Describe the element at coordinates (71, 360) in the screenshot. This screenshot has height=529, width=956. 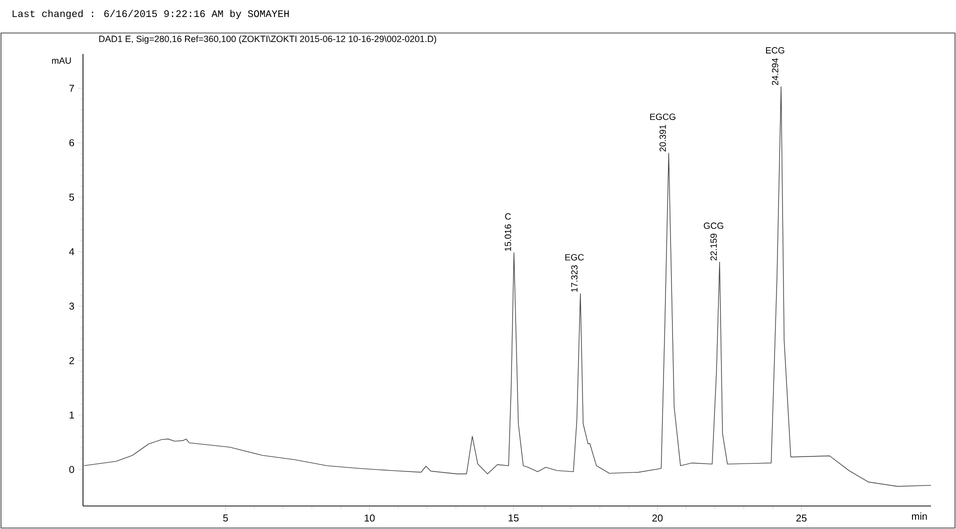
I see `y-tick-label: 2` at that location.